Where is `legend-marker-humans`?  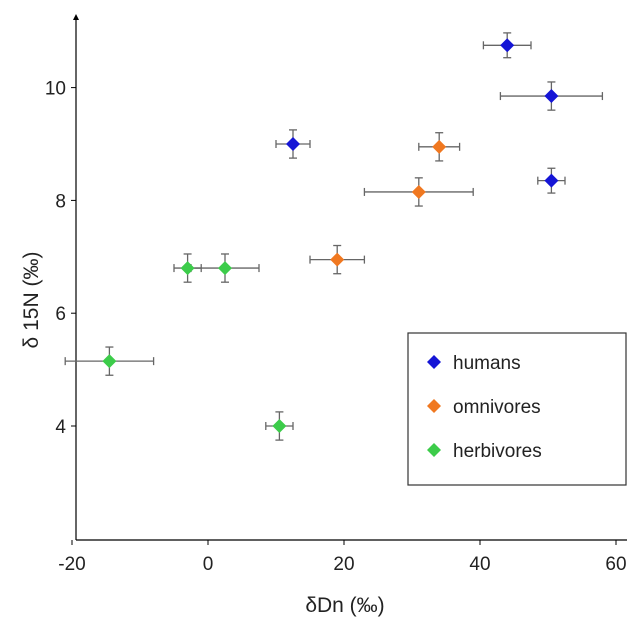
legend-marker-humans is located at coordinates (434, 362).